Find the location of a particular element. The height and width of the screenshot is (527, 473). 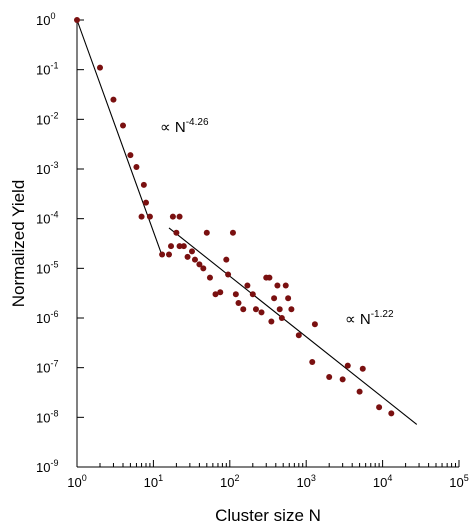

x-axis-label: Cluster size N is located at coordinates (268, 515).